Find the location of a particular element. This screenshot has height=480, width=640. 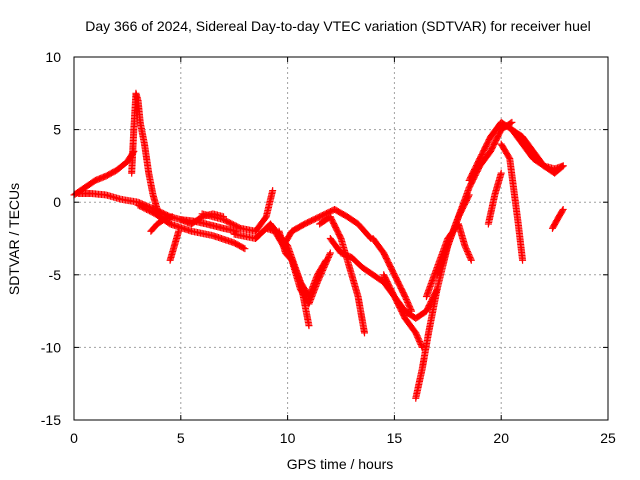

x-tick-label: 10 is located at coordinates (288, 438).